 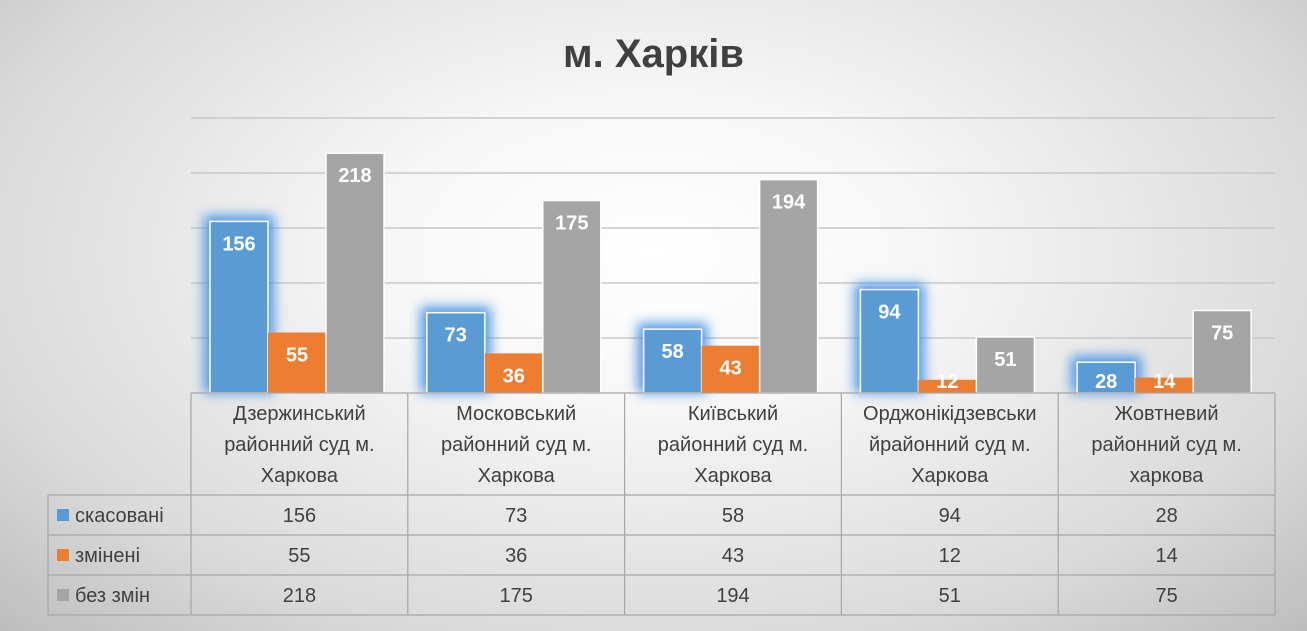 What do you see at coordinates (1167, 476) in the screenshot?
I see `category-label: харкова` at bounding box center [1167, 476].